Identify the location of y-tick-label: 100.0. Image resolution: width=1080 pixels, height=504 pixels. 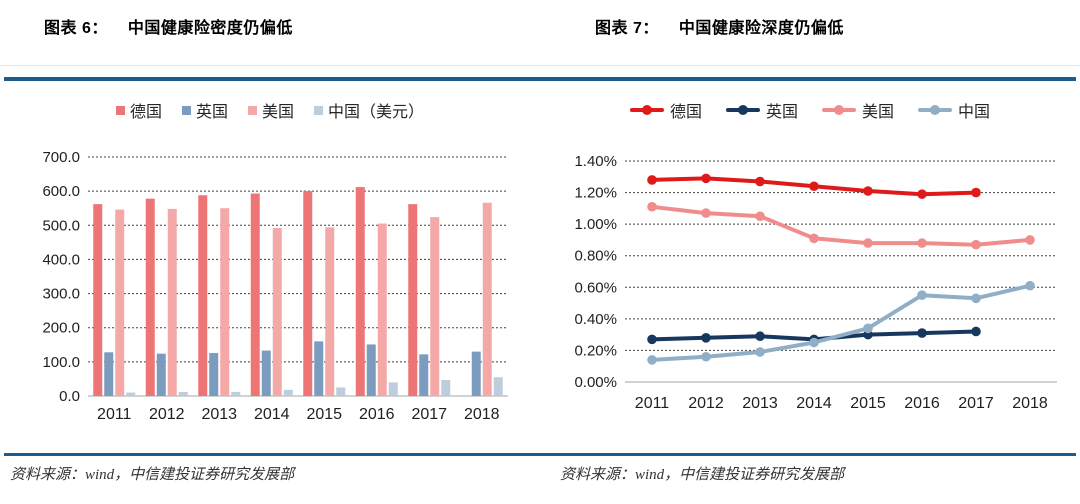
(61, 362).